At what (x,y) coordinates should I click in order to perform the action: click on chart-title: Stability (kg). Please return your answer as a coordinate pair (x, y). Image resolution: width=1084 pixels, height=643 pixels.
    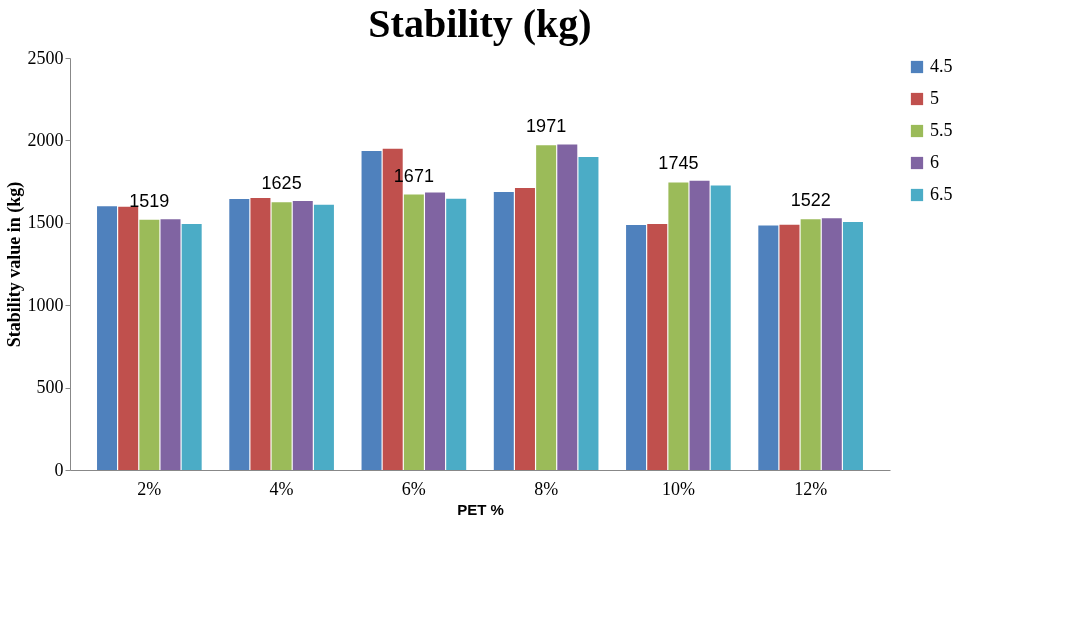
    Looking at the image, I should click on (480, 23).